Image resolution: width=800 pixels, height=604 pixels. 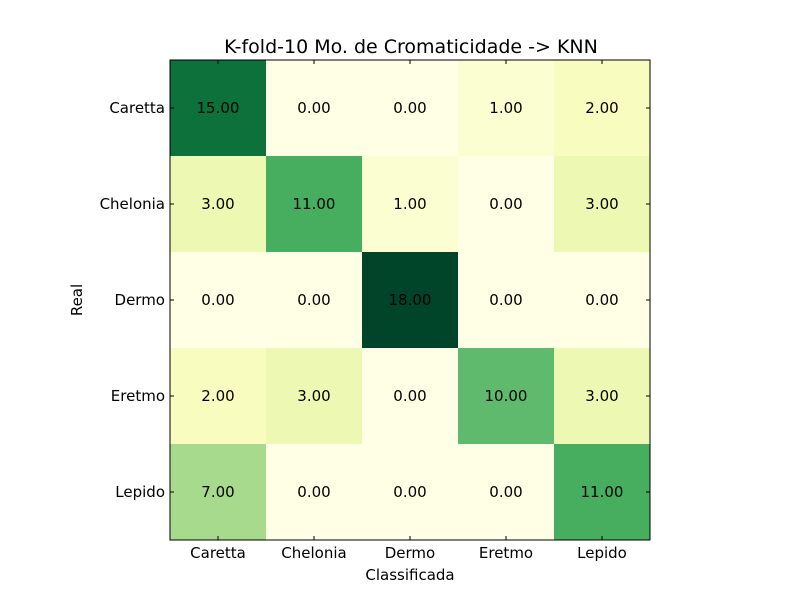 I want to click on y-tick-label: Dermo, so click(x=140, y=300).